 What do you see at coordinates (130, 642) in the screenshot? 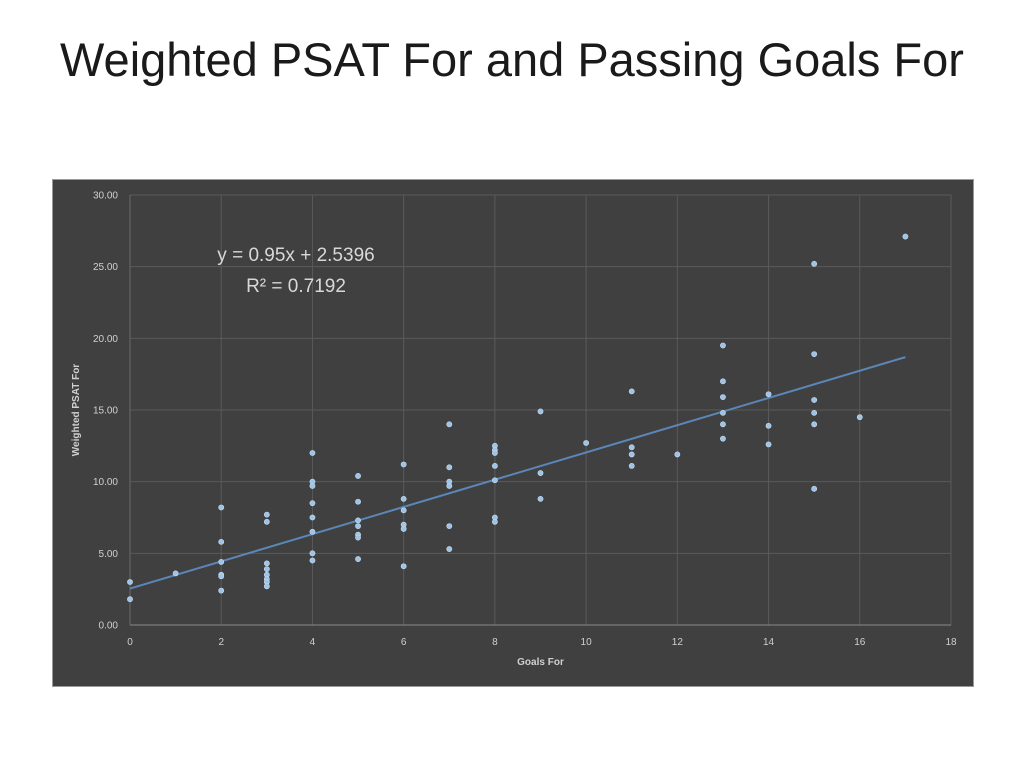
I see `x-tick-label: 0` at bounding box center [130, 642].